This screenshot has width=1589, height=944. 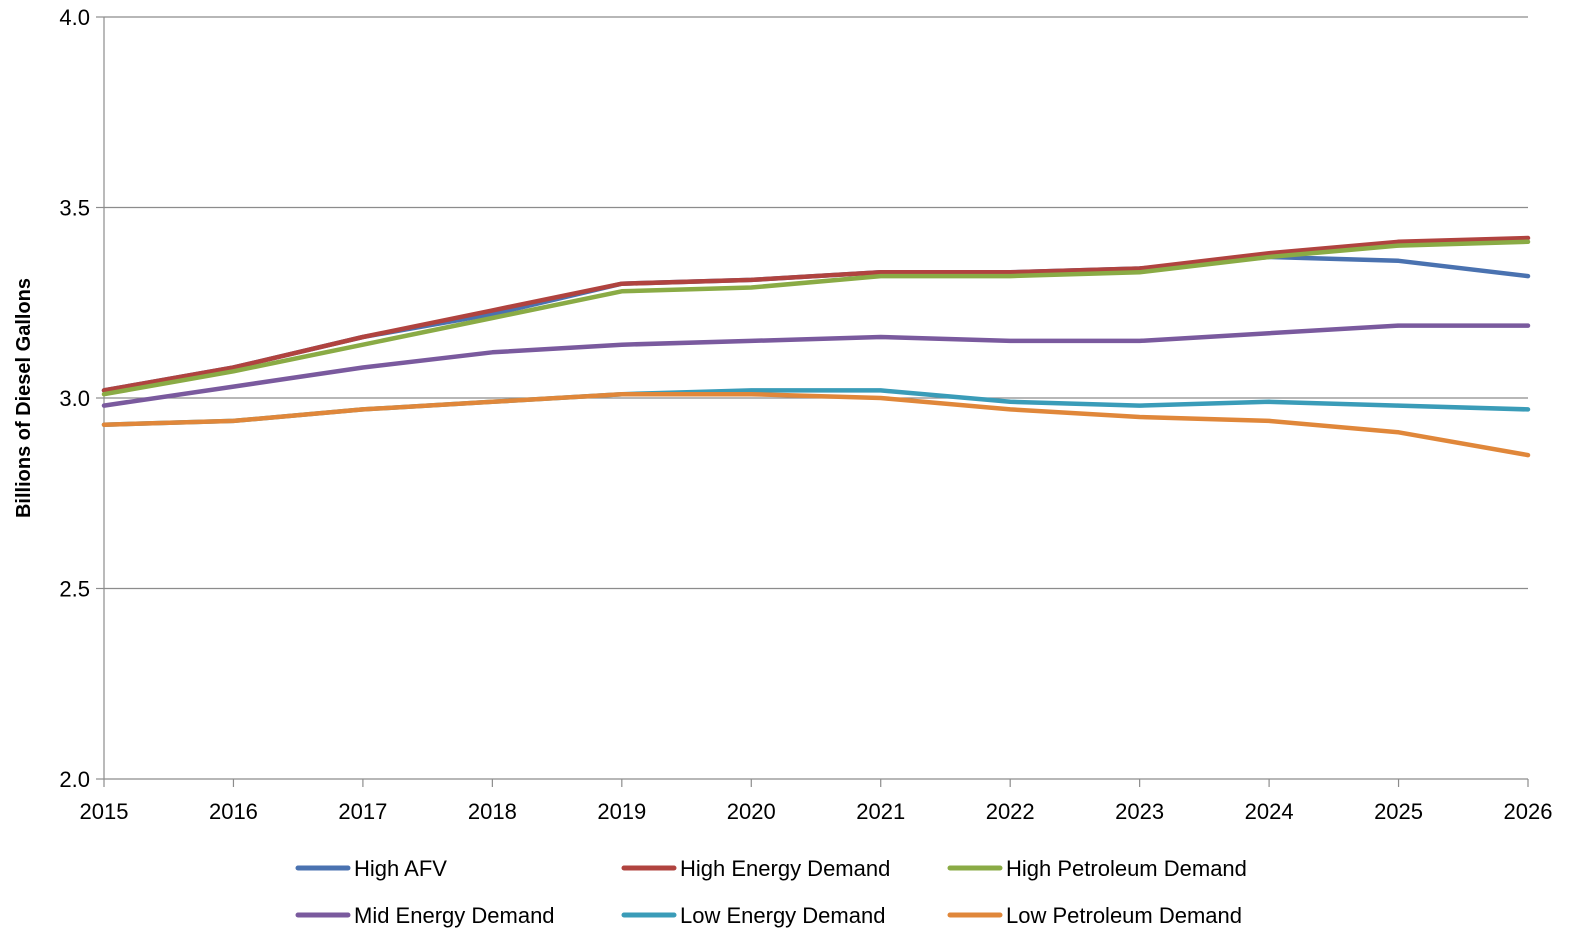 I want to click on legend-item: High AFV, so click(x=371, y=868).